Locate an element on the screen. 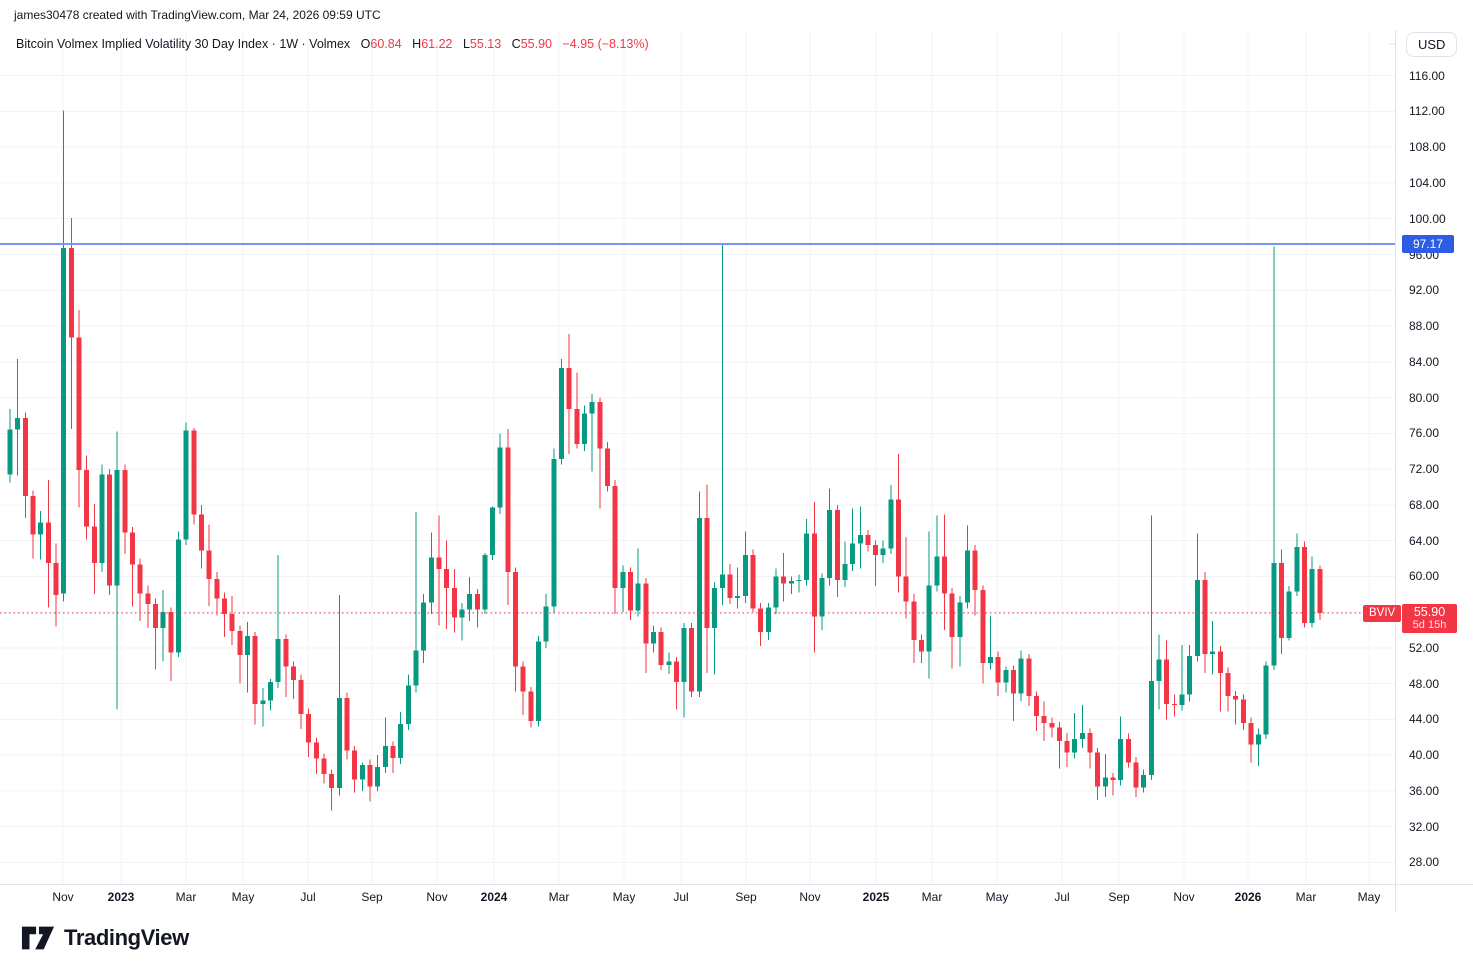  time-tick-month-label: May is located at coordinates (997, 897).